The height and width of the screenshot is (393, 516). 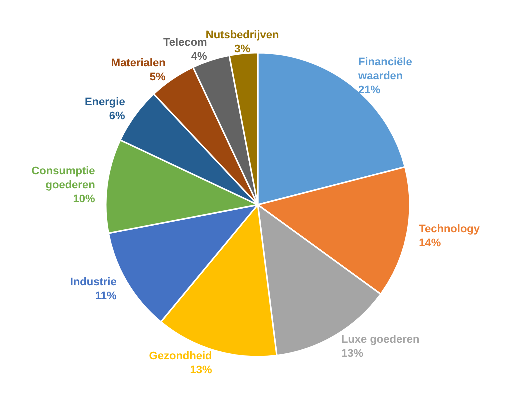 What do you see at coordinates (242, 50) in the screenshot?
I see `data-label: 3%` at bounding box center [242, 50].